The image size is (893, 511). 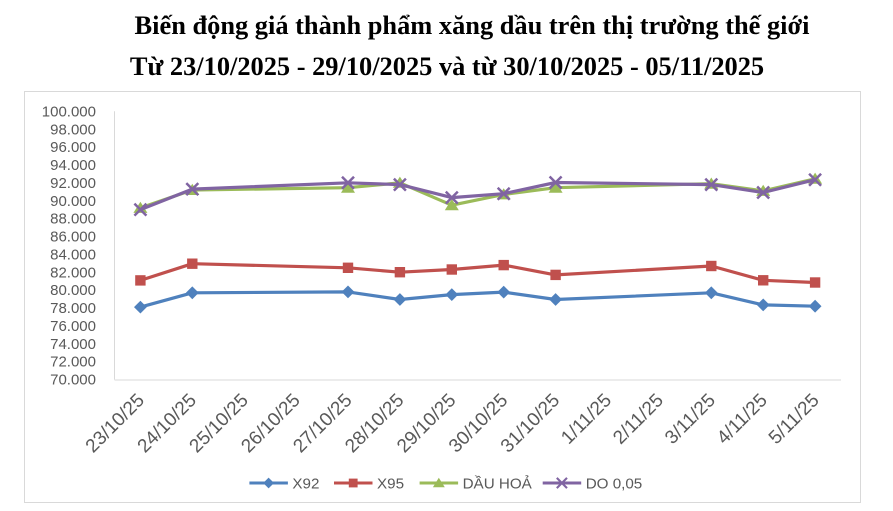 What do you see at coordinates (73, 362) in the screenshot?
I see `svg-text: 72.000` at bounding box center [73, 362].